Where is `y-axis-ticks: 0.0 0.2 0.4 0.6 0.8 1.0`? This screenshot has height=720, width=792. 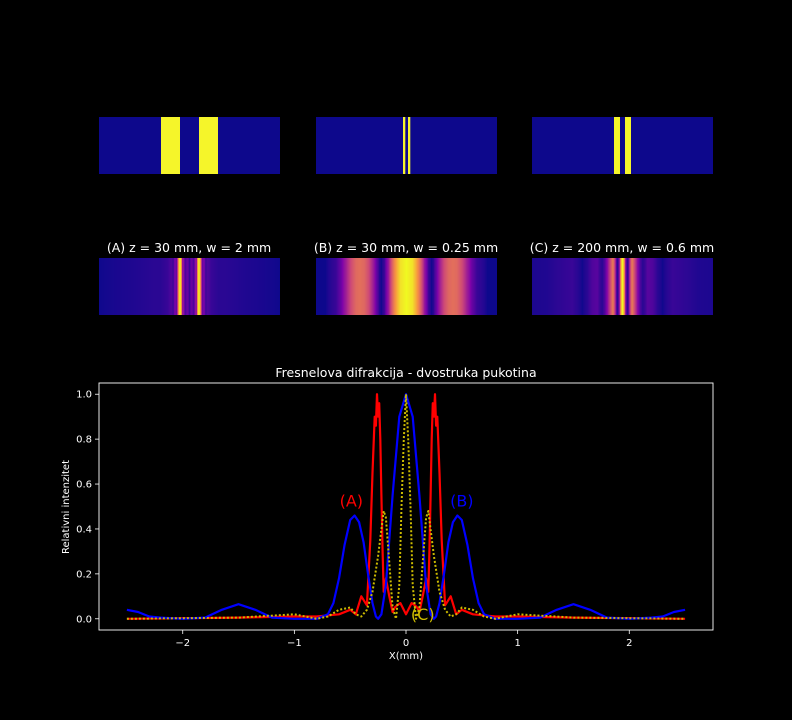
y-axis-ticks: 0.0 0.2 0.4 0.6 0.8 1.0 is located at coordinates (87, 507).